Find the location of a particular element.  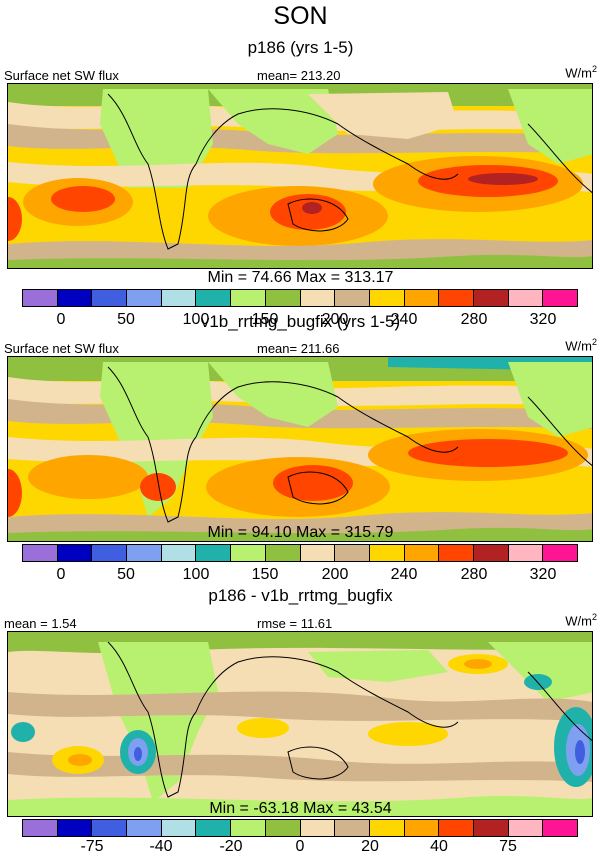

panel-1-tick: 150 is located at coordinates (265, 319).